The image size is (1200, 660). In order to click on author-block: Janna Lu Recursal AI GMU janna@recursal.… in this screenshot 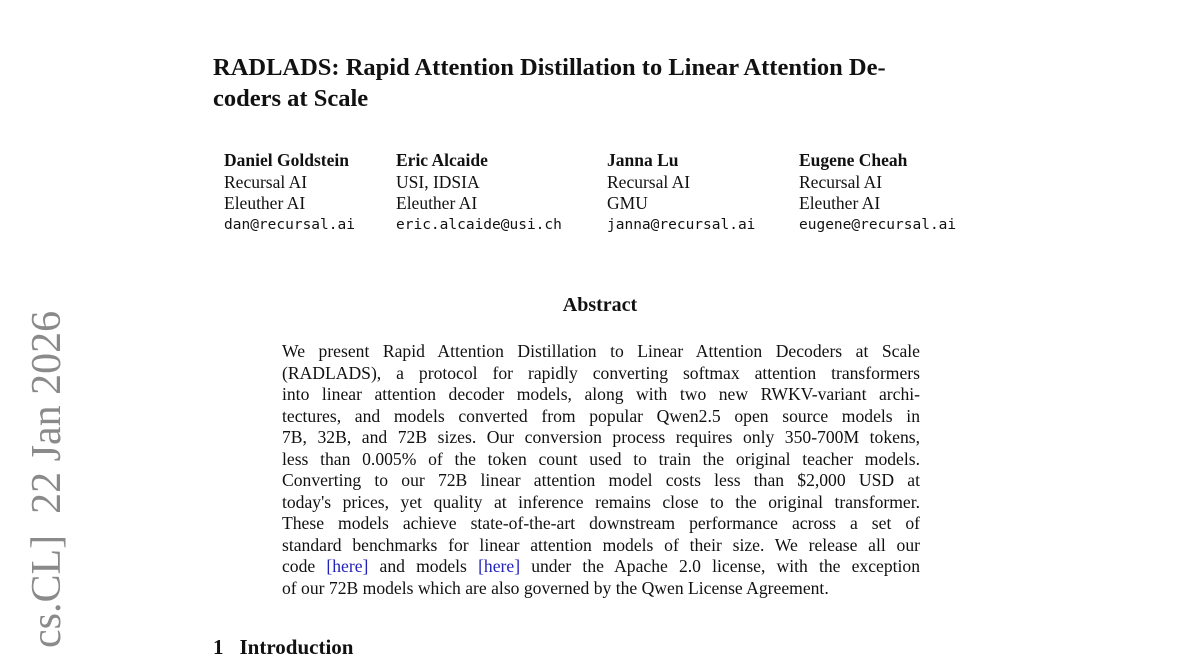, I will do `click(681, 193)`.